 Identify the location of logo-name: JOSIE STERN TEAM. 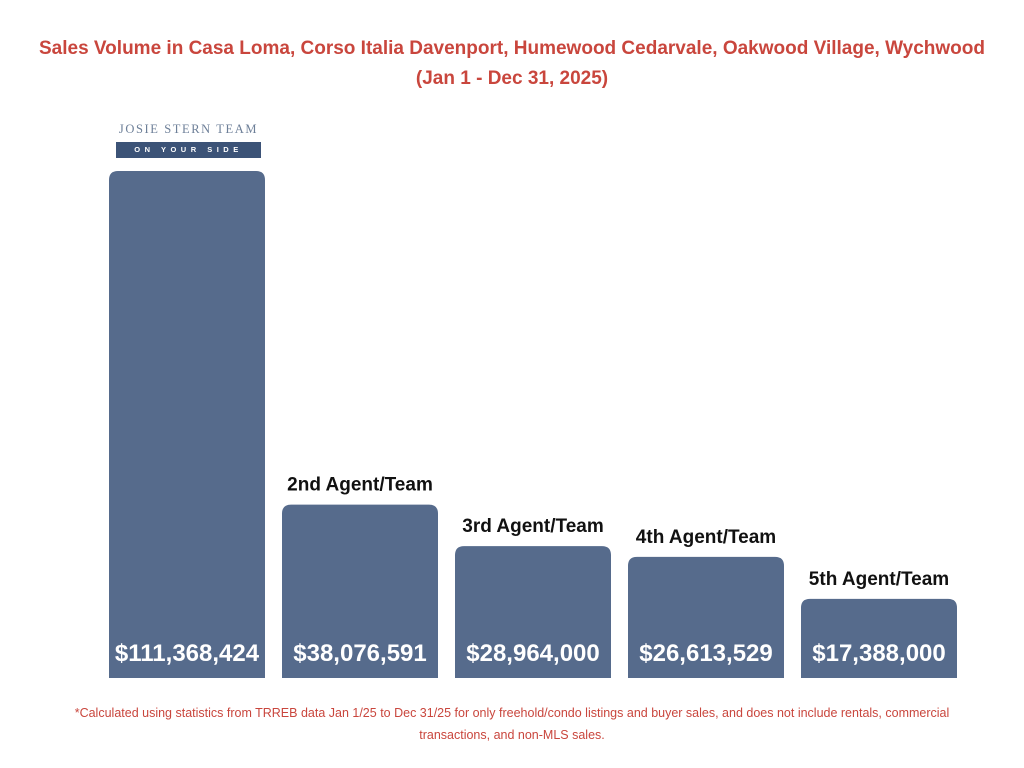
(188, 129).